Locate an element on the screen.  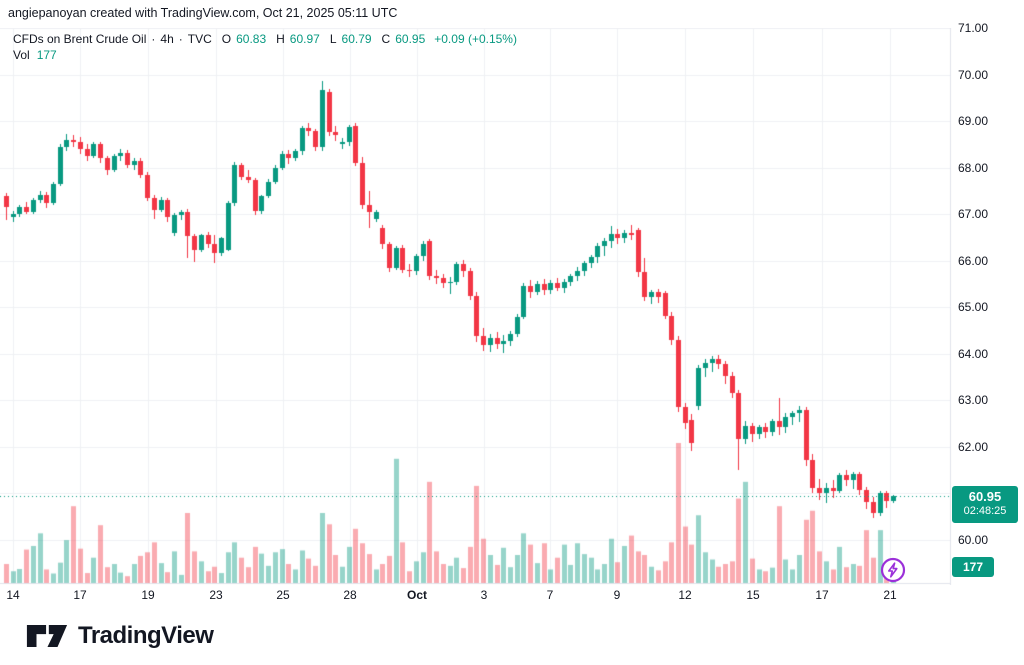
time-axis-label: 19 is located at coordinates (148, 595).